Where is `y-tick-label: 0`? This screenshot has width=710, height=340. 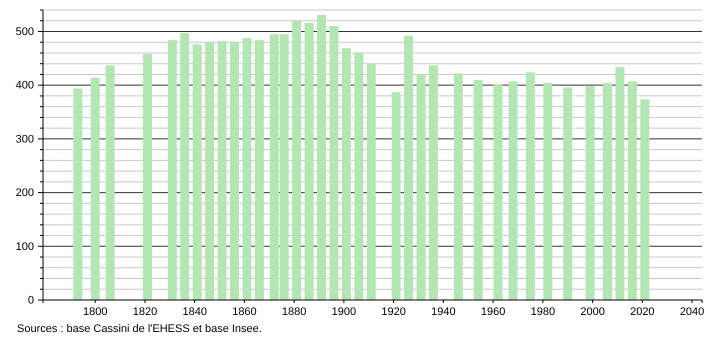
y-tick-label: 0 is located at coordinates (31, 300).